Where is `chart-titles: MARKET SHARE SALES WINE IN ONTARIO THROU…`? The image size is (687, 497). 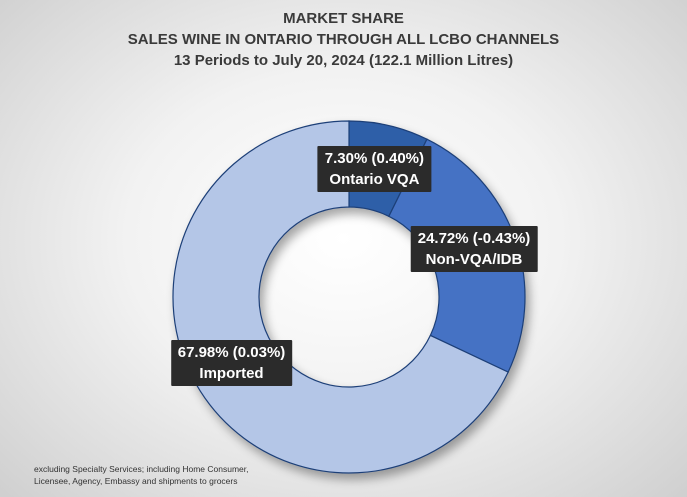 chart-titles: MARKET SHARE SALES WINE IN ONTARIO THROU… is located at coordinates (343, 39).